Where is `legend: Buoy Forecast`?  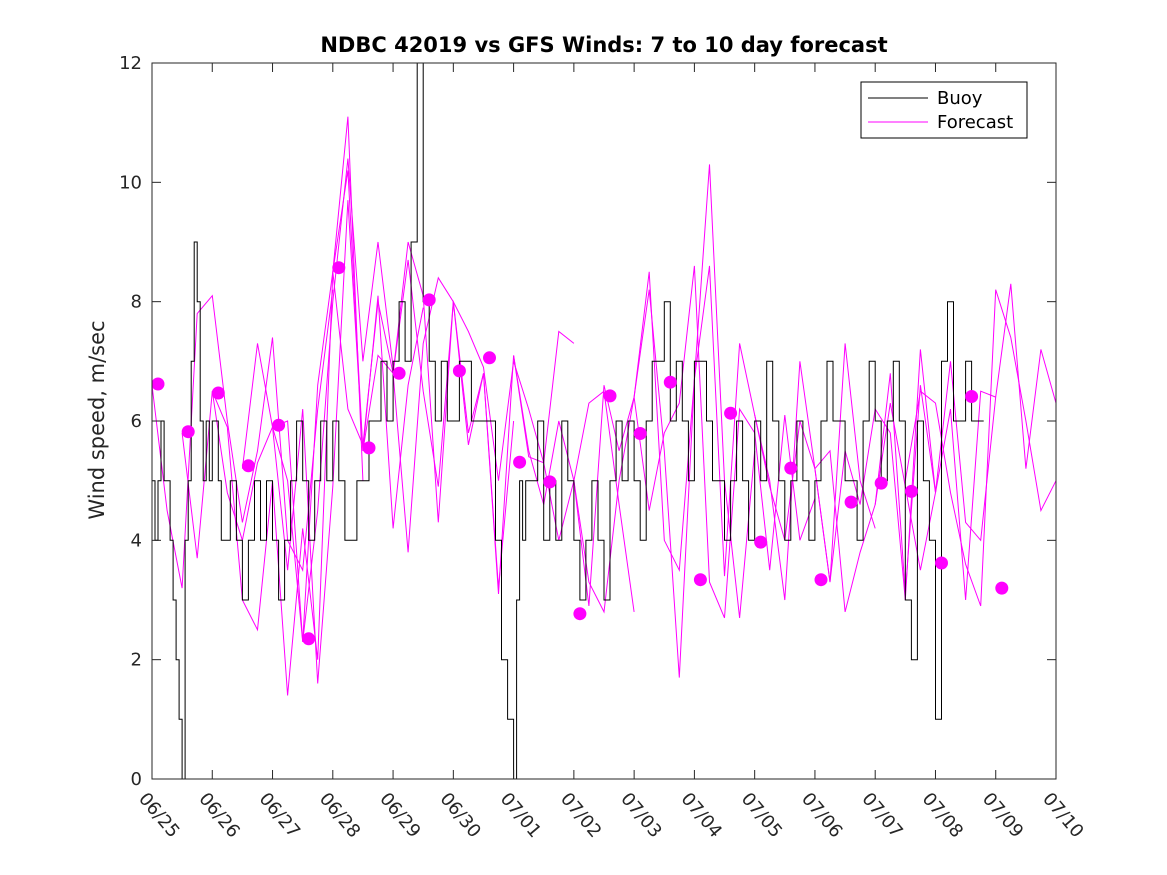
legend: Buoy Forecast is located at coordinates (944, 110).